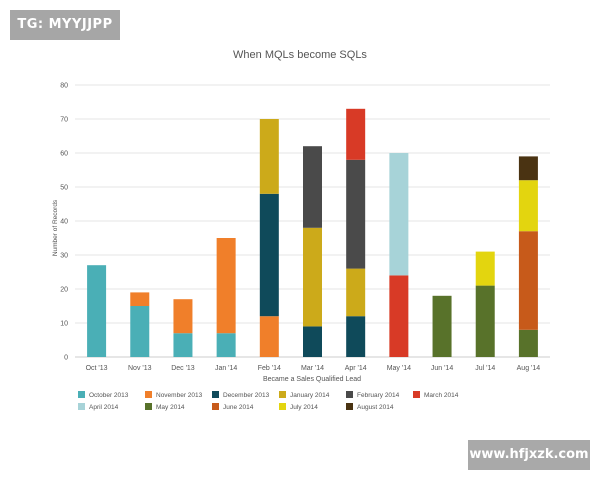  Describe the element at coordinates (304, 407) in the screenshot. I see `legend-label: July 2014` at that location.